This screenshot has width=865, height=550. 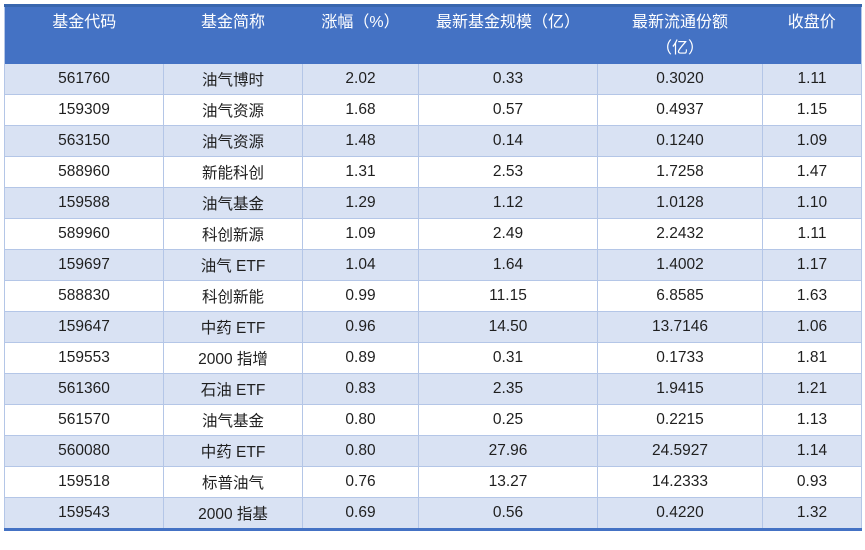 What do you see at coordinates (508, 327) in the screenshot?
I see `cell-fund-size: 14.50` at bounding box center [508, 327].